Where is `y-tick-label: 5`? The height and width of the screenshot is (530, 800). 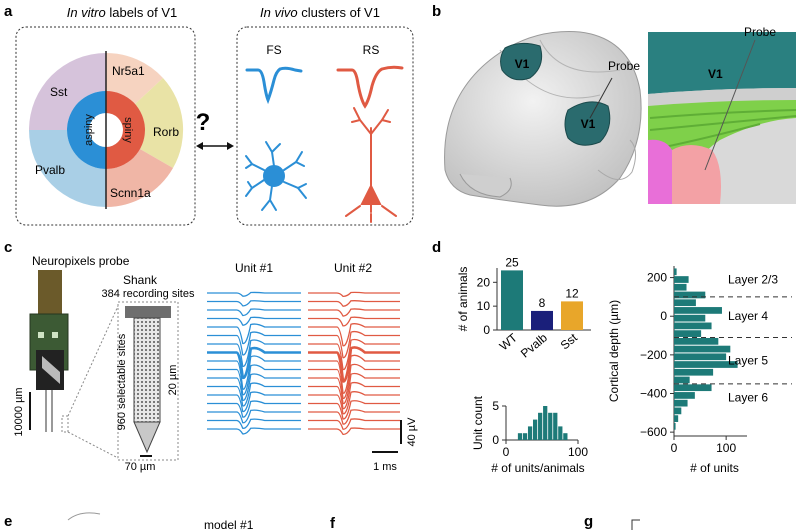 y-tick-label: 5 is located at coordinates (495, 406).